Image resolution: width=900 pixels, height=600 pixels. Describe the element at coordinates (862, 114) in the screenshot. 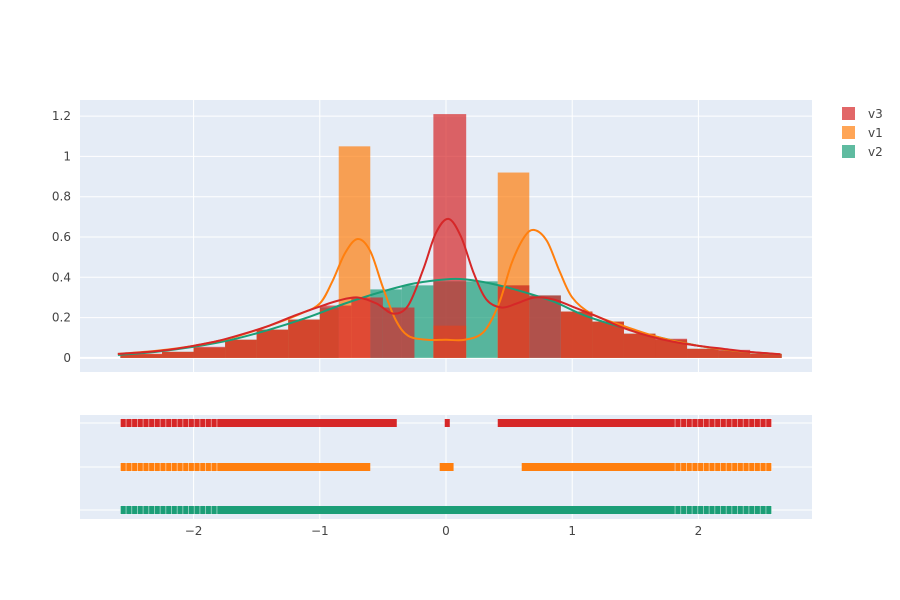

I see `legend-item-v3: v3` at that location.